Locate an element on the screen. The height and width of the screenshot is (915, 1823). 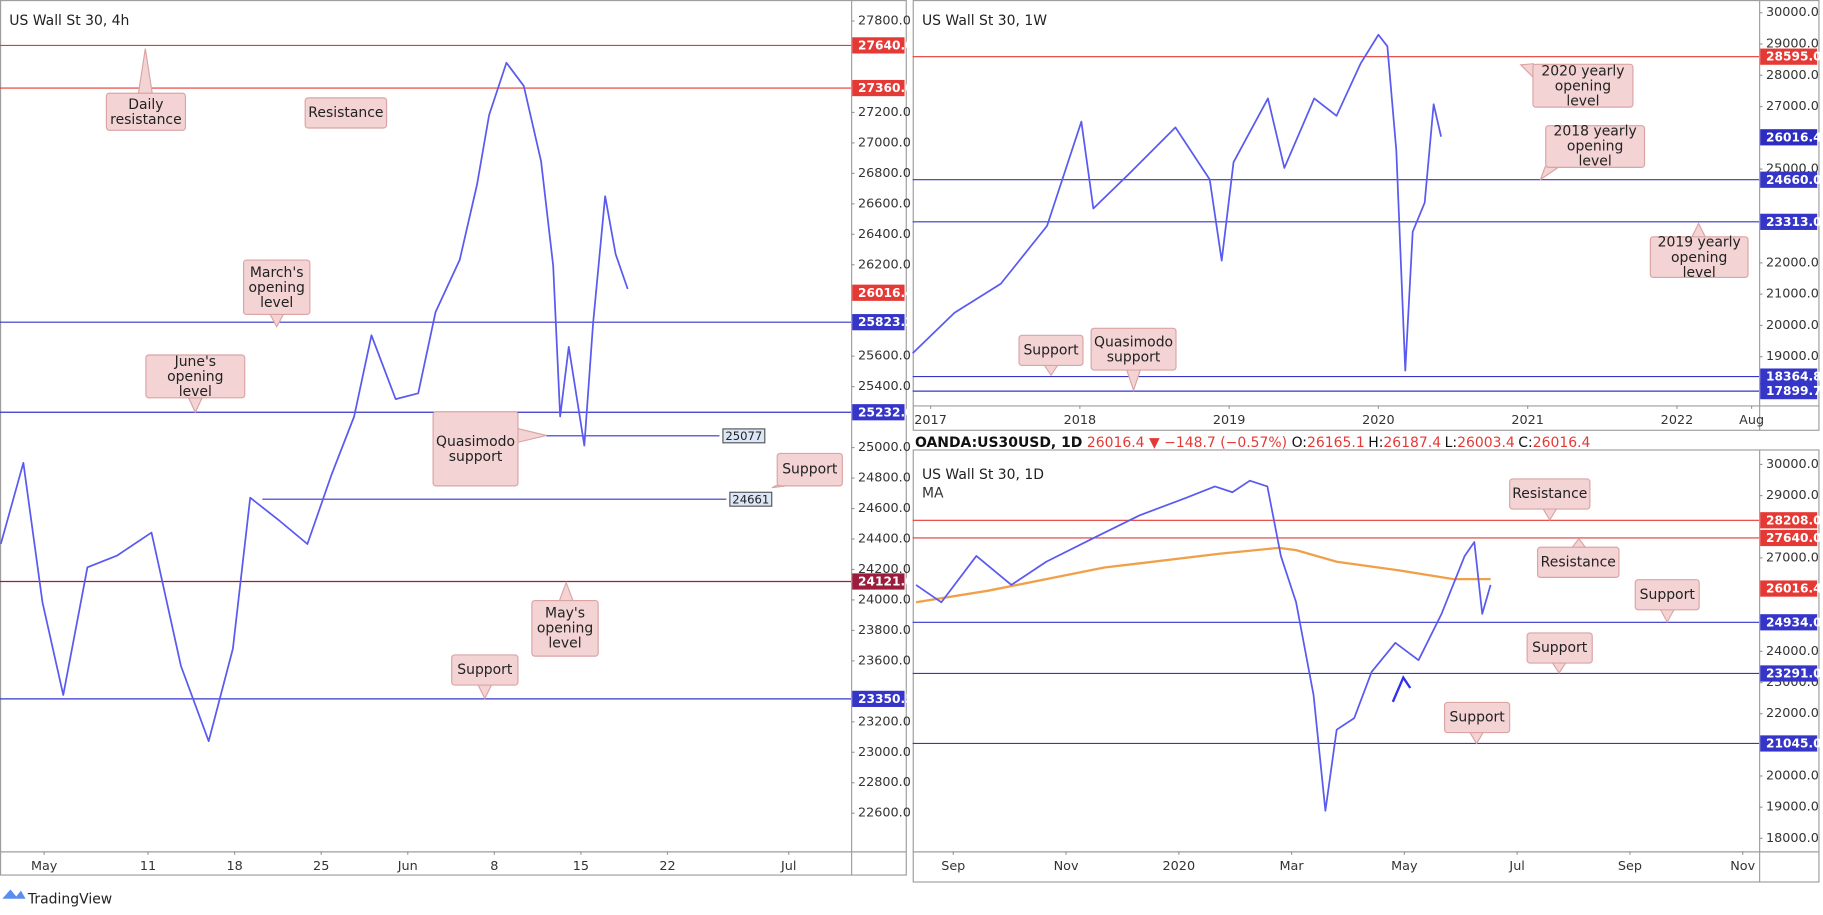
y-tick-label: 23600.0 is located at coordinates (884, 660).